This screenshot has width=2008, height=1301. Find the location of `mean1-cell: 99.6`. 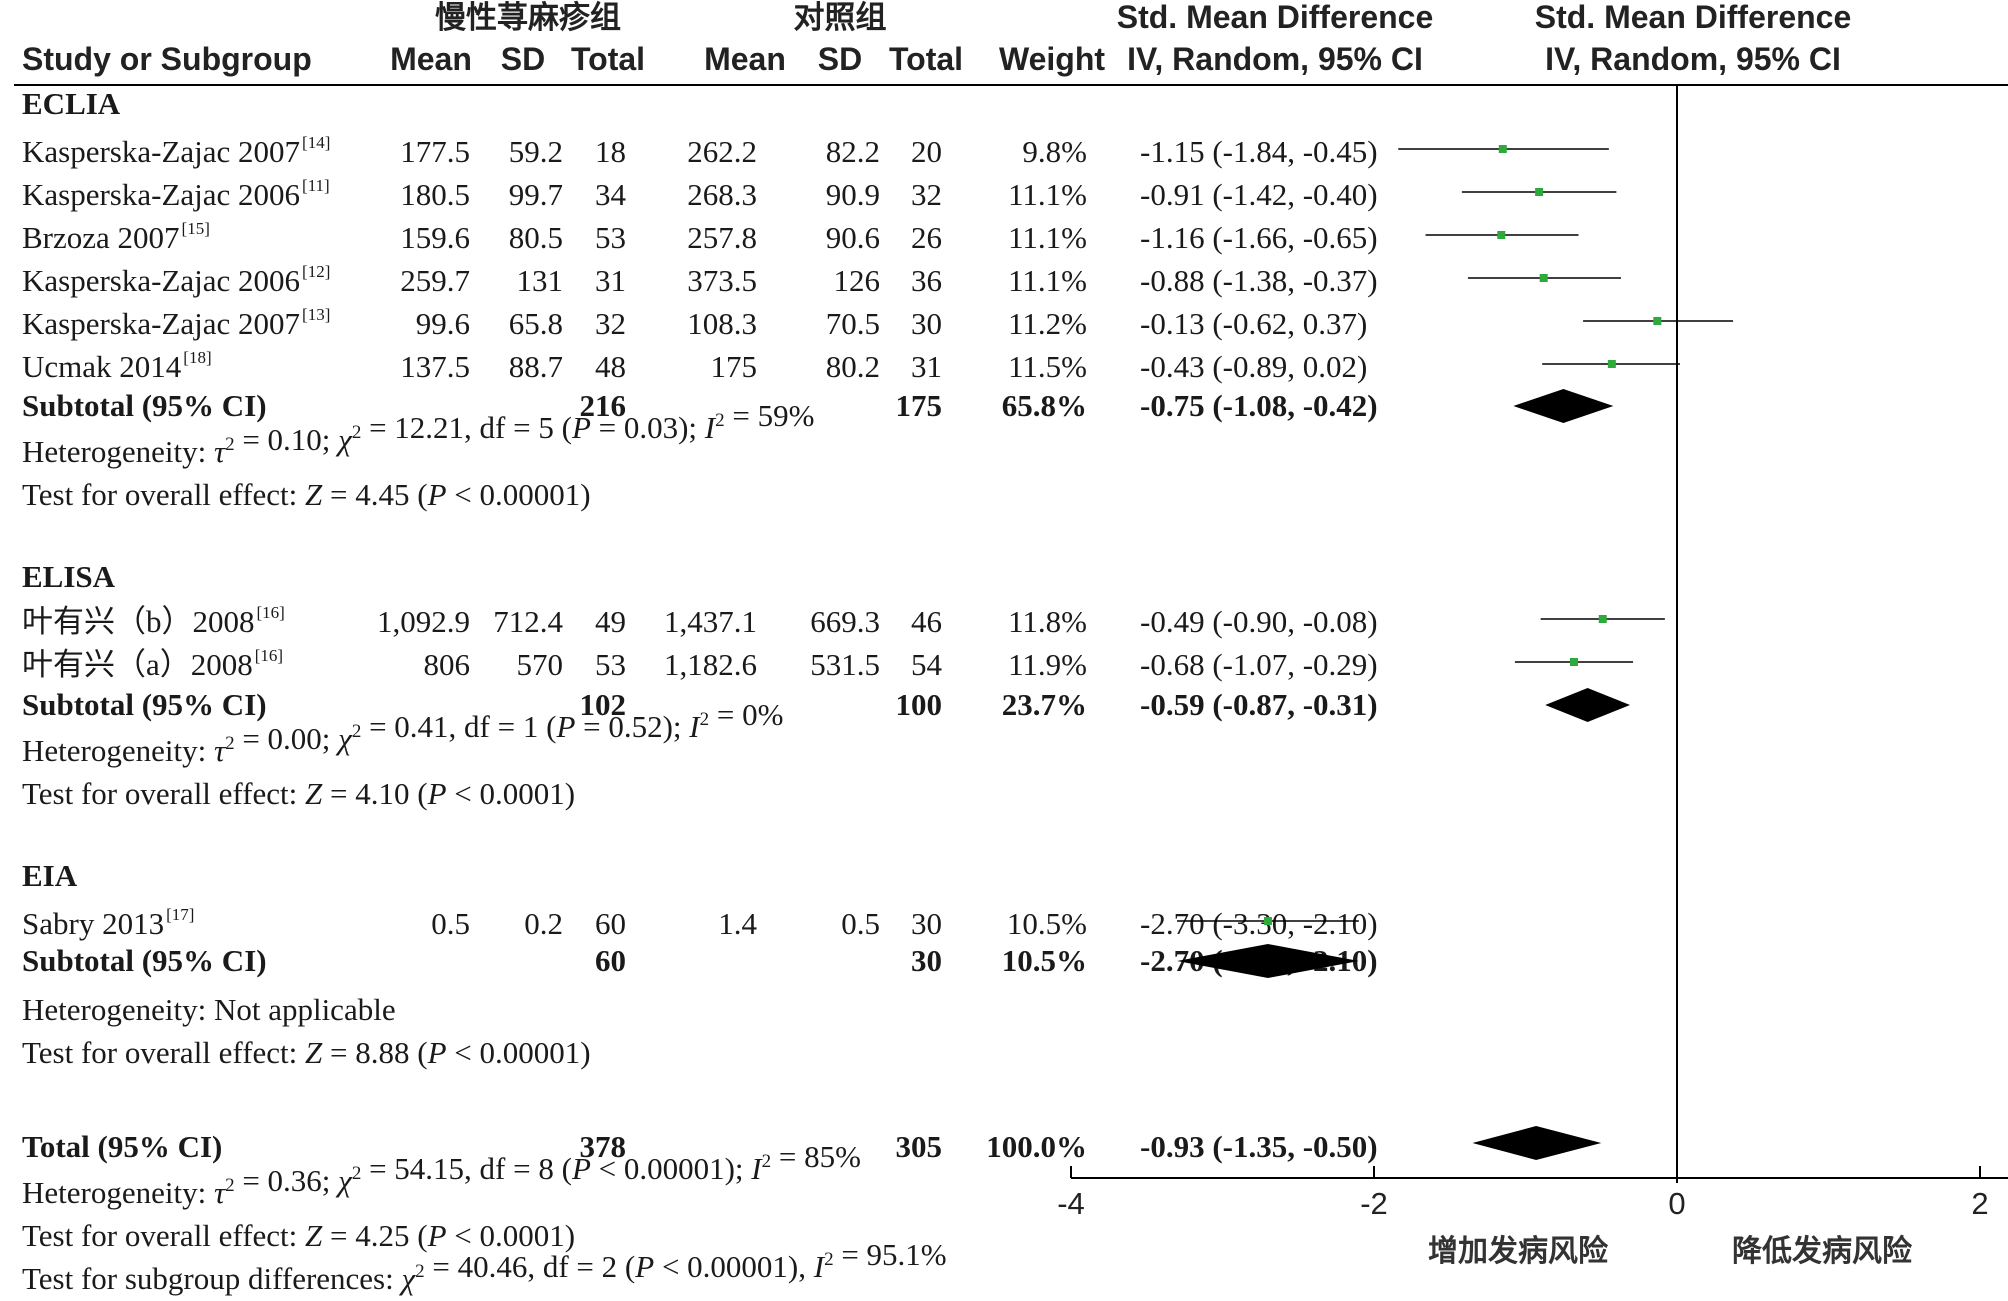

mean1-cell: 99.6 is located at coordinates (443, 323).